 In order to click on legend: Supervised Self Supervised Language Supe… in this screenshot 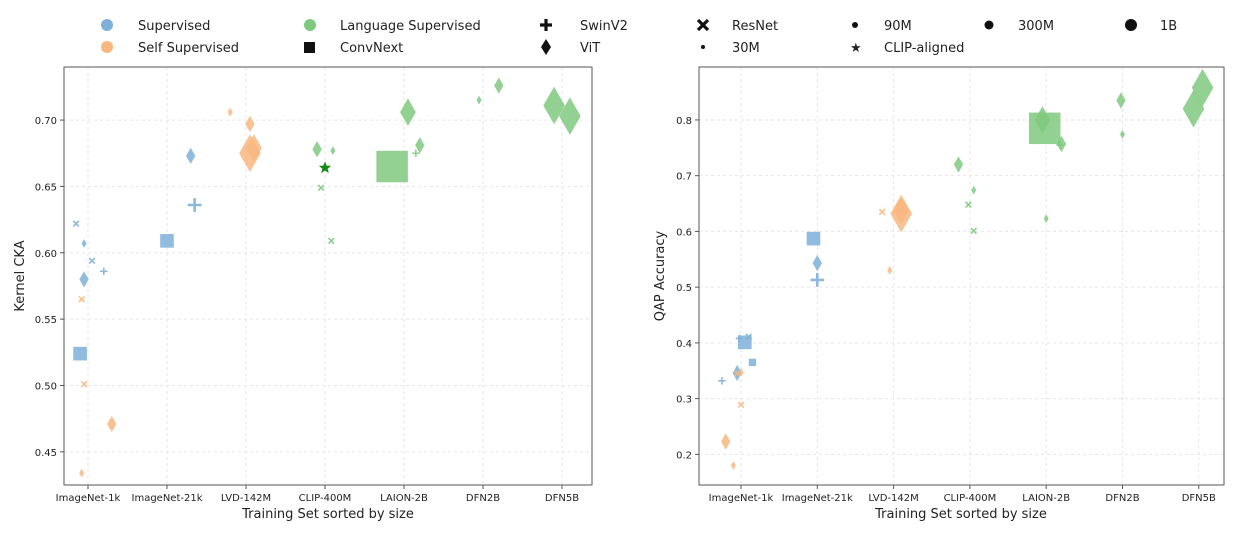, I will do `click(639, 37)`.